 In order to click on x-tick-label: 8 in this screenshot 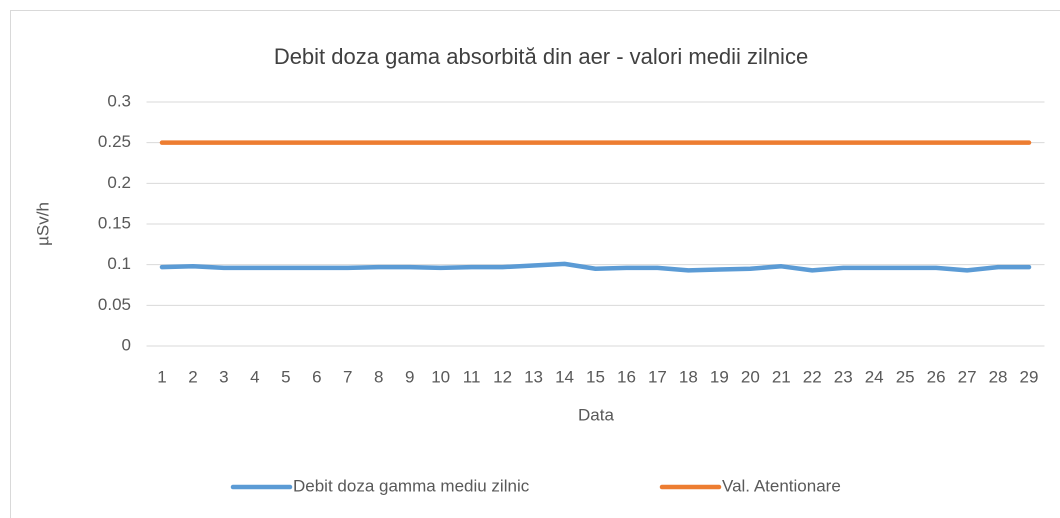, I will do `click(378, 376)`.